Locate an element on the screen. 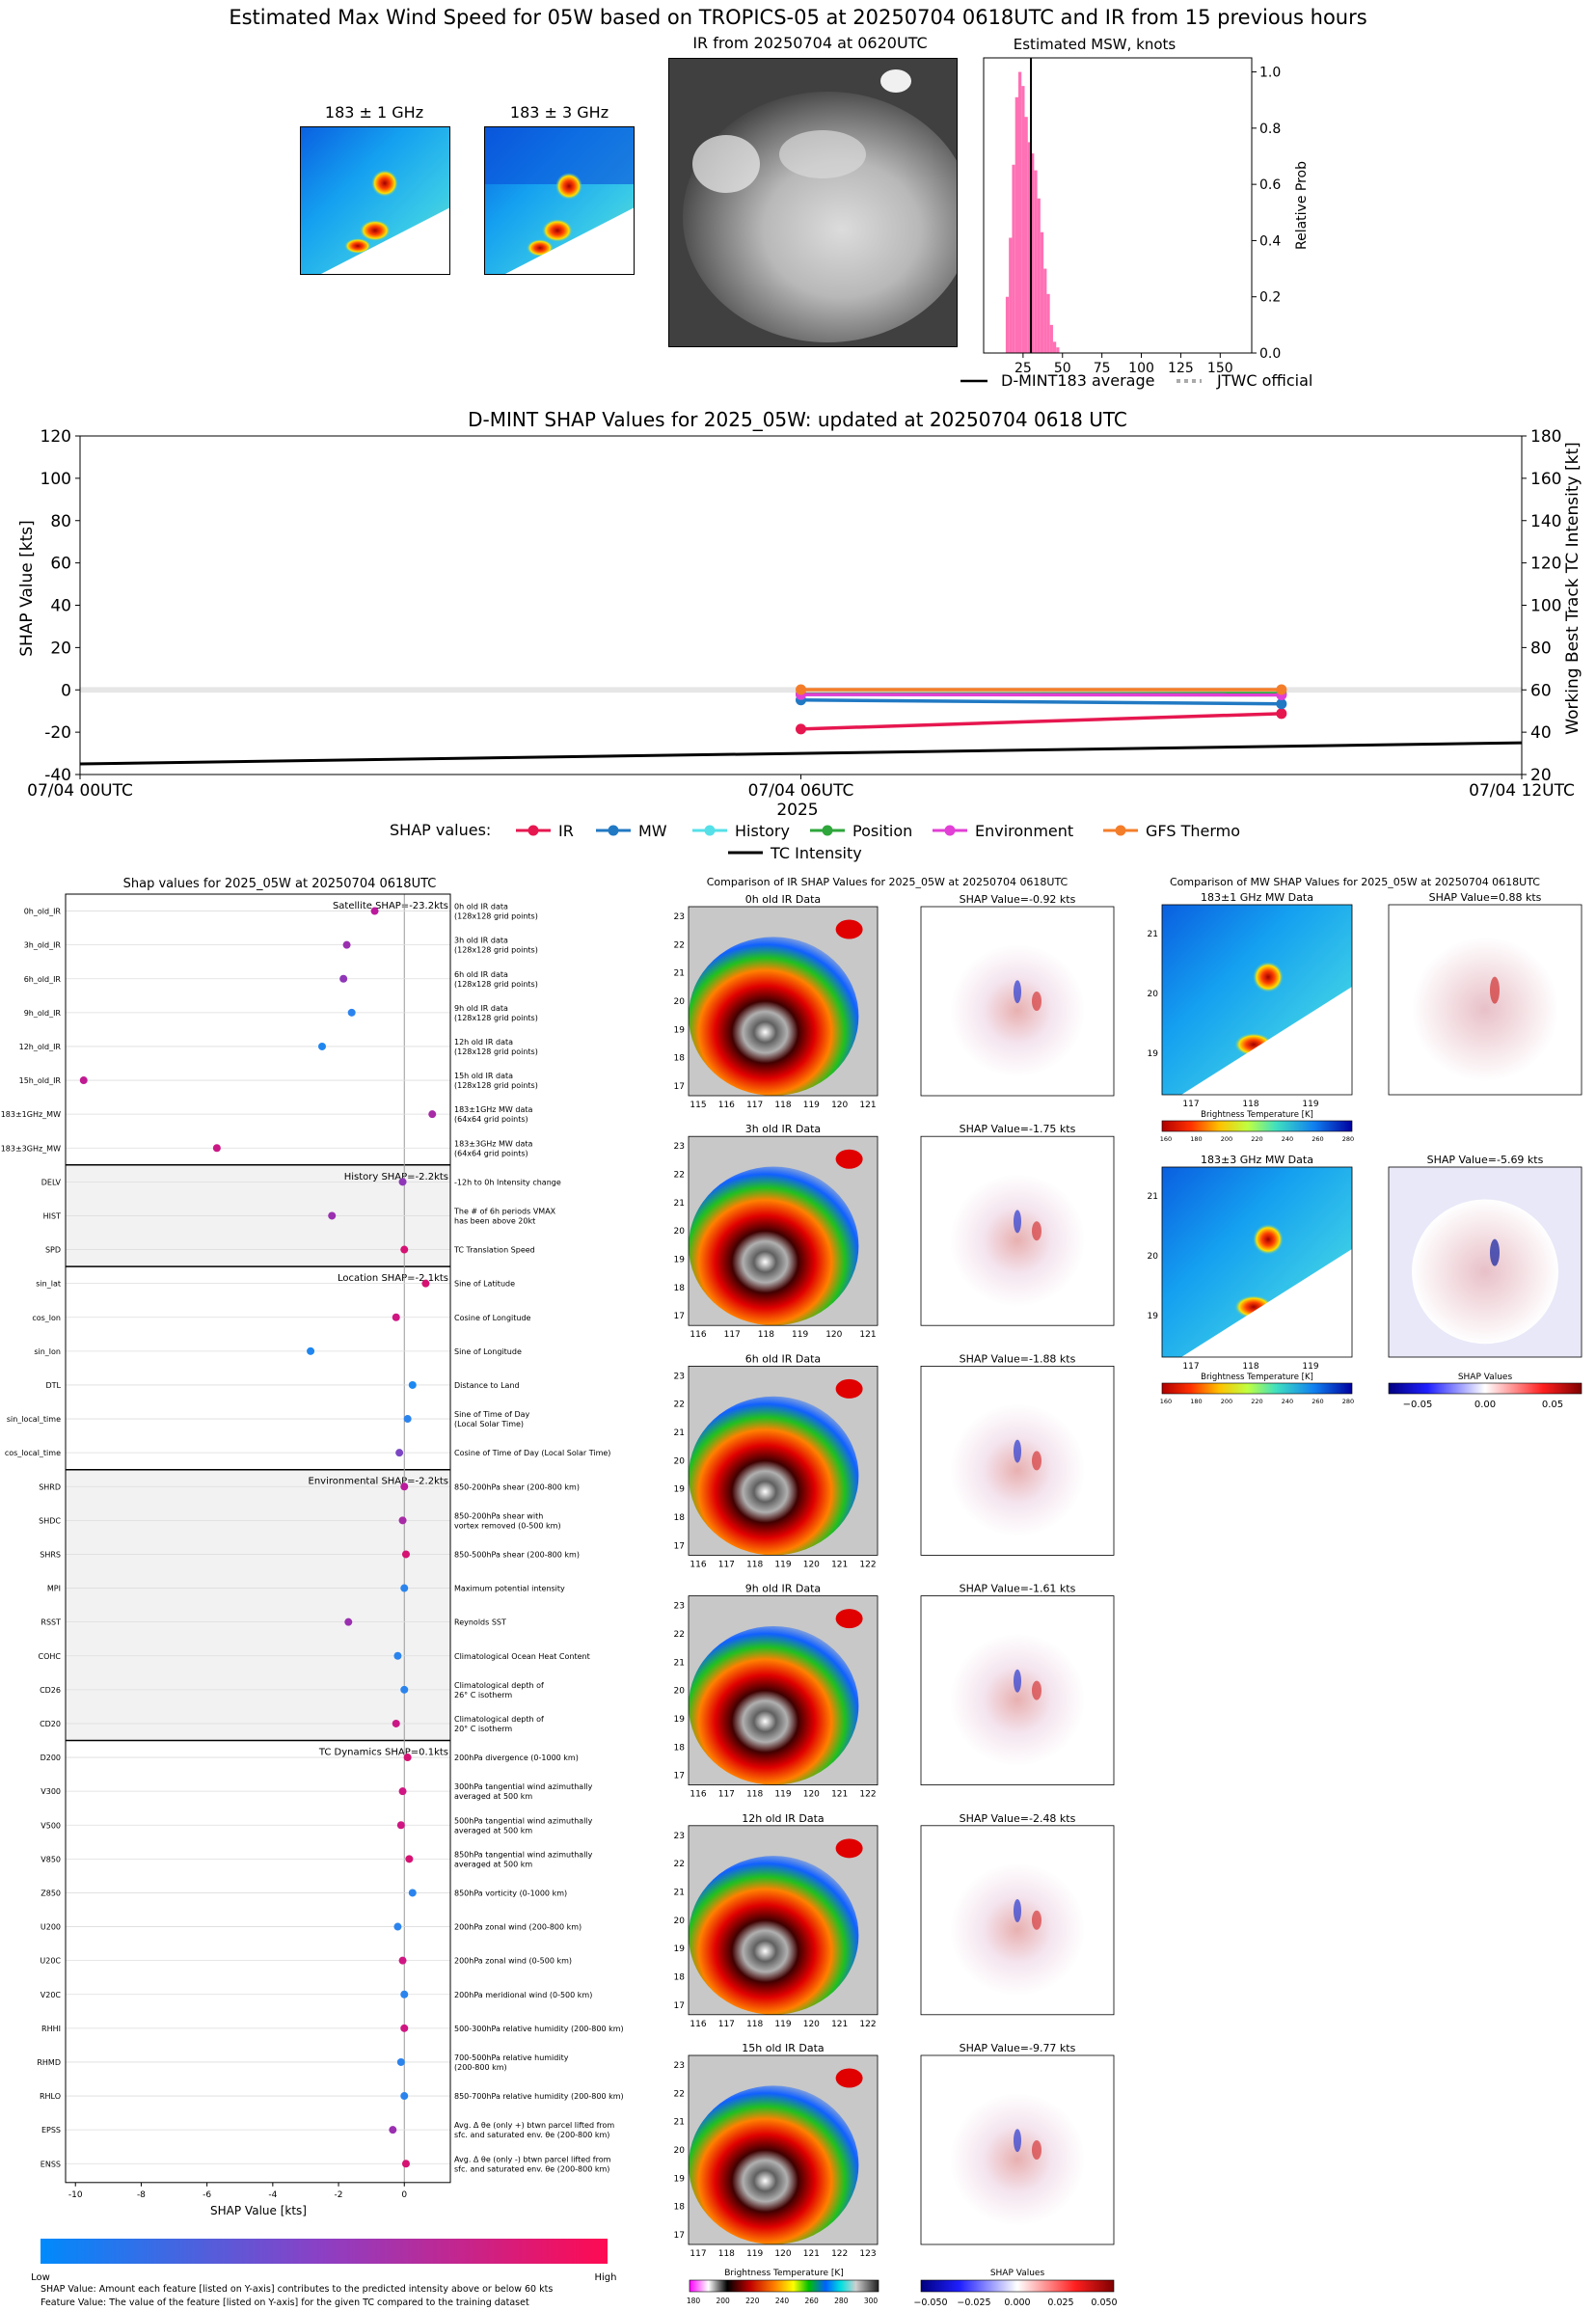  series-line-tc-intensity is located at coordinates (801, 754).